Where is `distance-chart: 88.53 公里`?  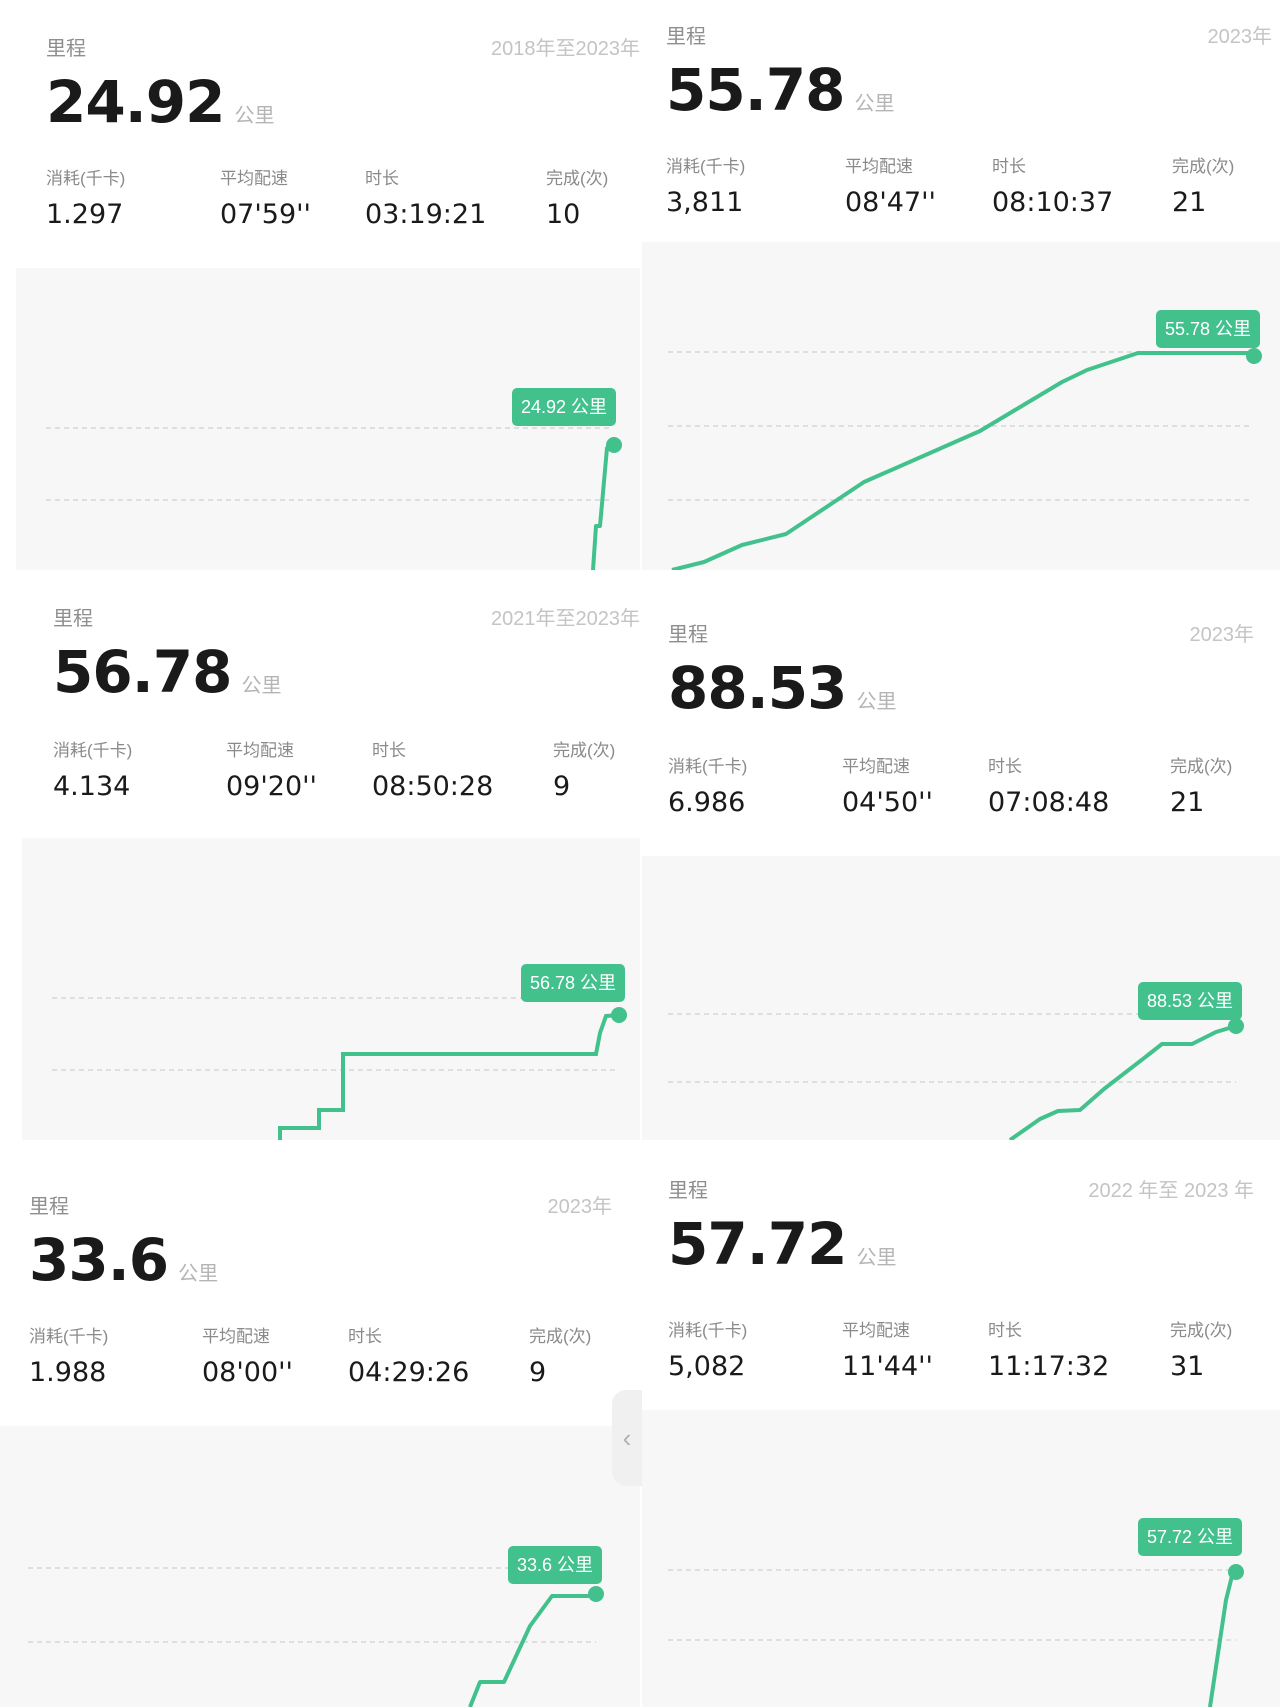 distance-chart: 88.53 公里 is located at coordinates (961, 998).